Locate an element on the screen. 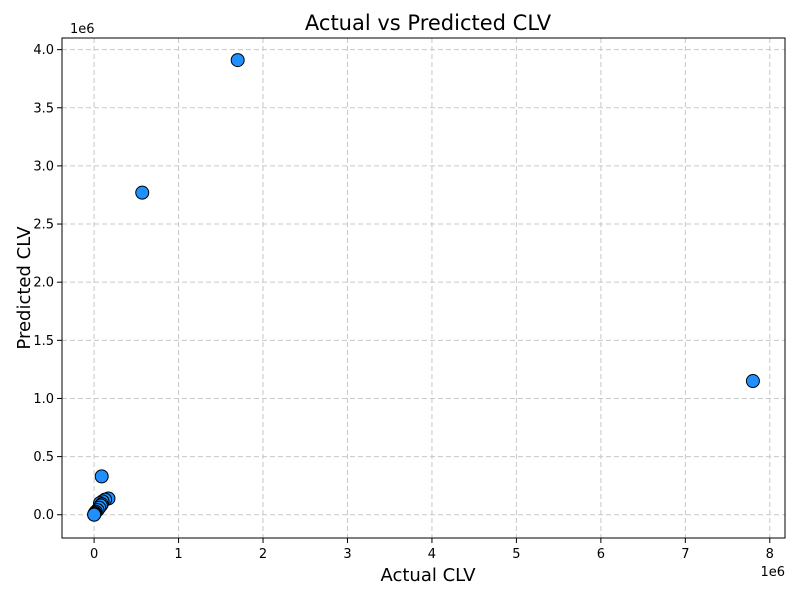 Image resolution: width=800 pixels, height=600 pixels. x-tick-label: 1 is located at coordinates (178, 554).